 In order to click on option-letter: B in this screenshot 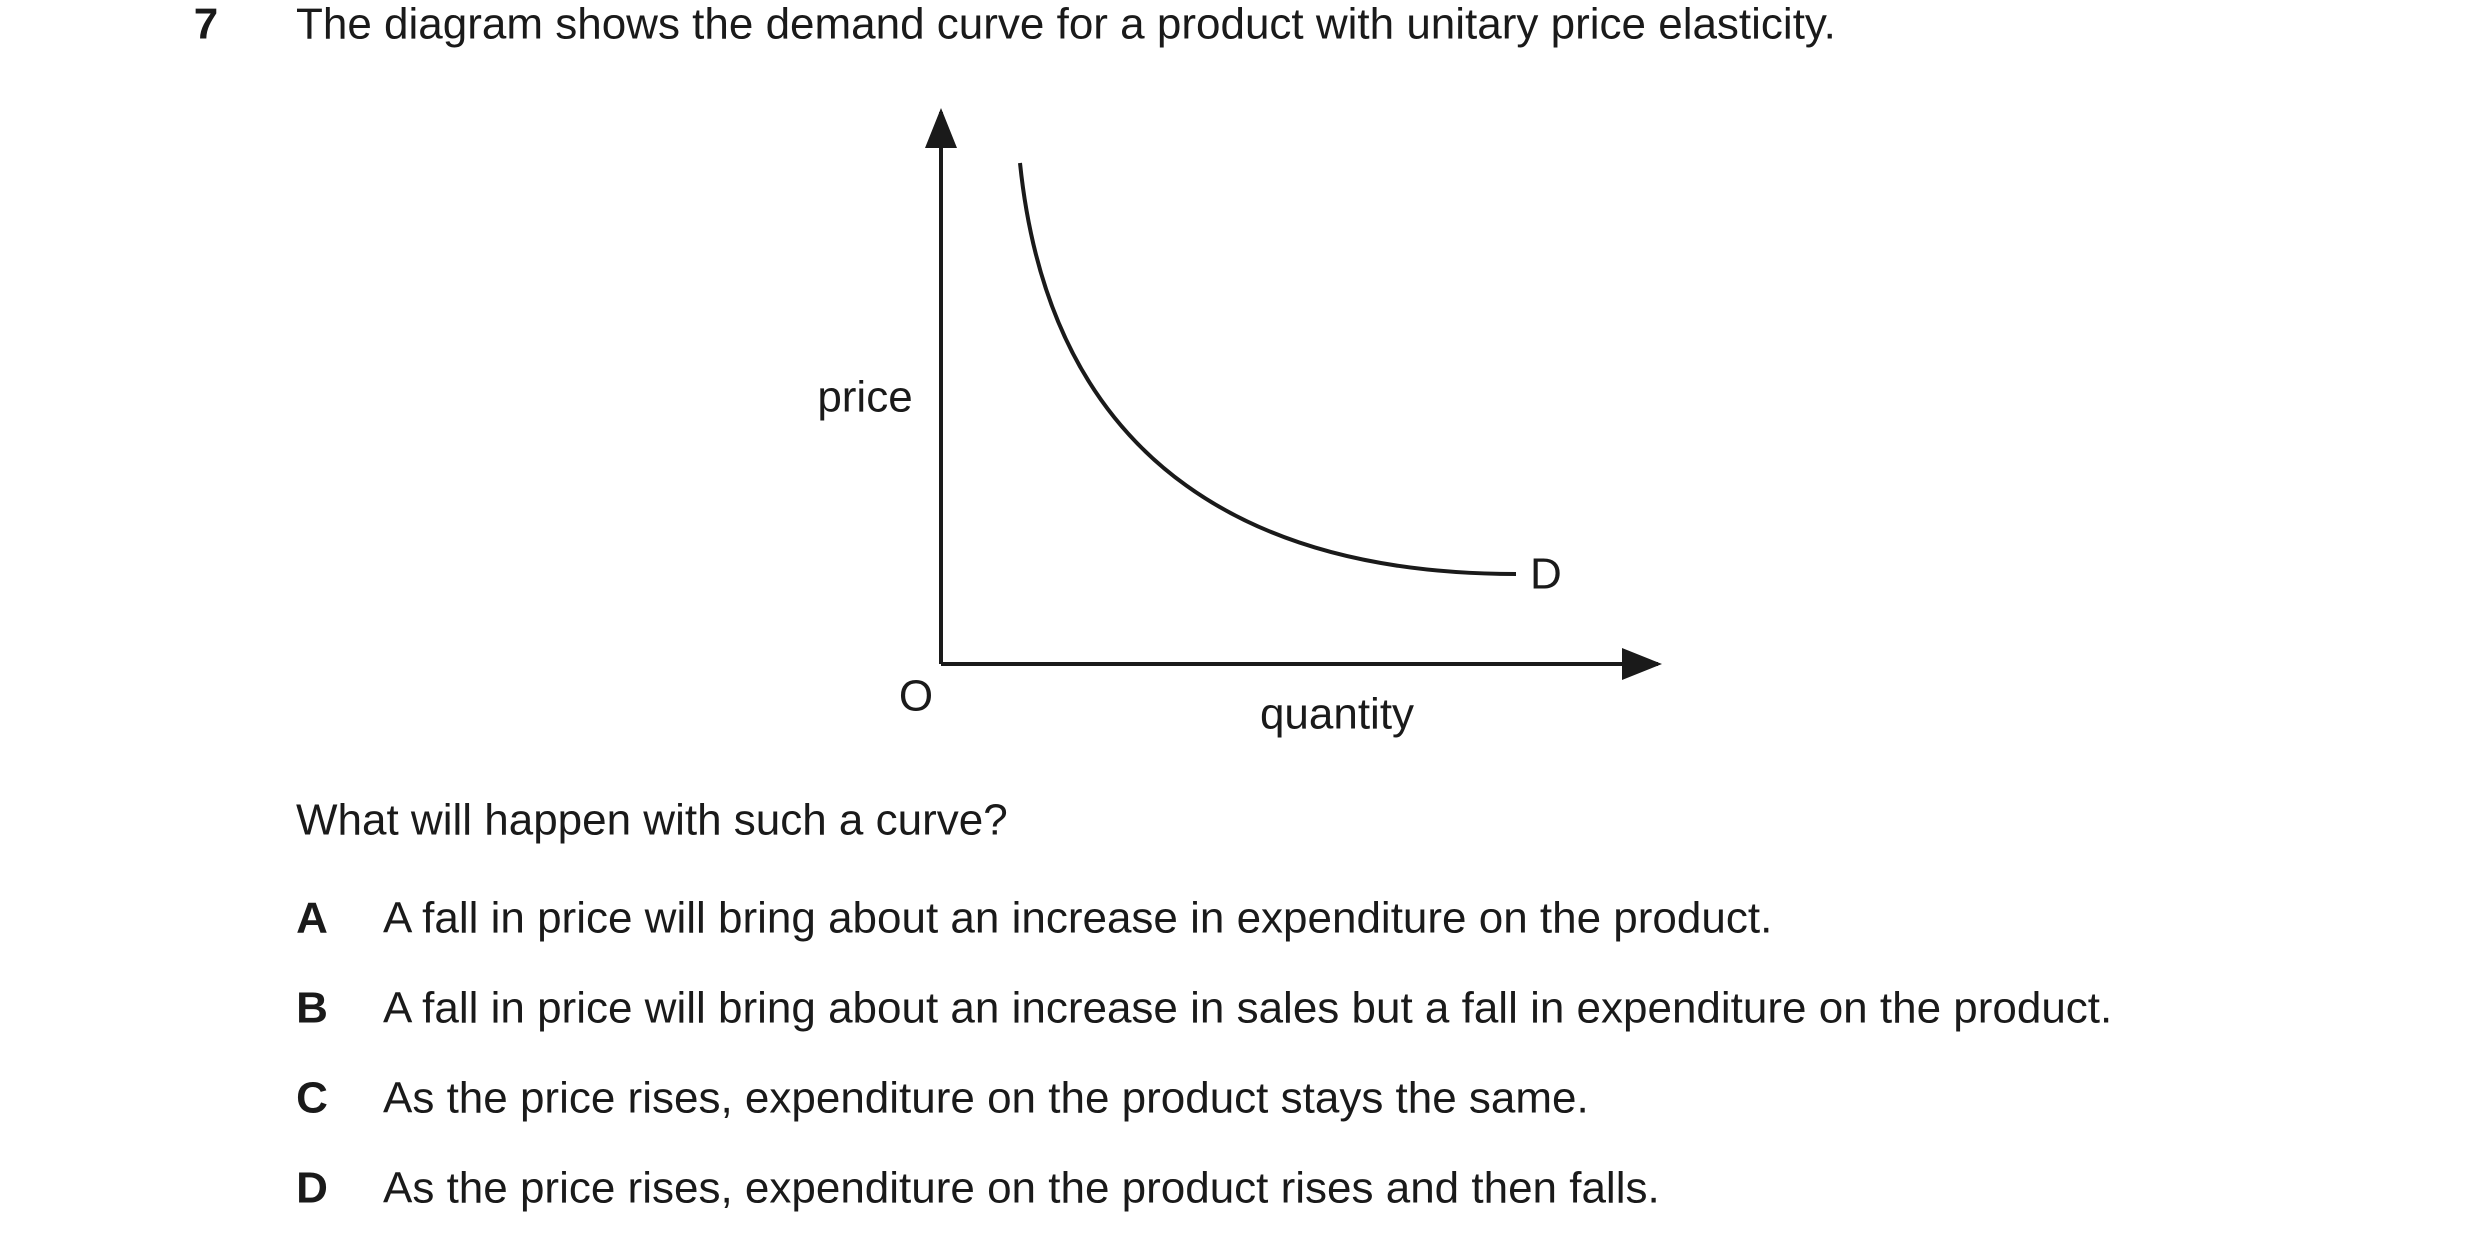, I will do `click(312, 1008)`.